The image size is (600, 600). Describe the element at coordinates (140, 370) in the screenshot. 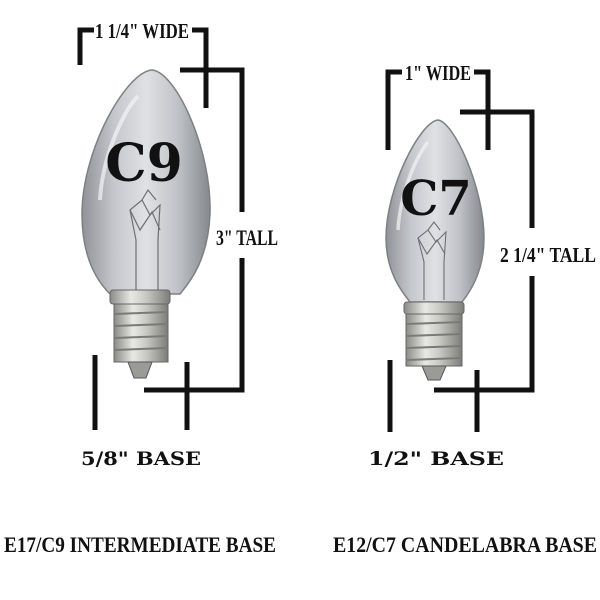

I see `c9-base-tip` at that location.